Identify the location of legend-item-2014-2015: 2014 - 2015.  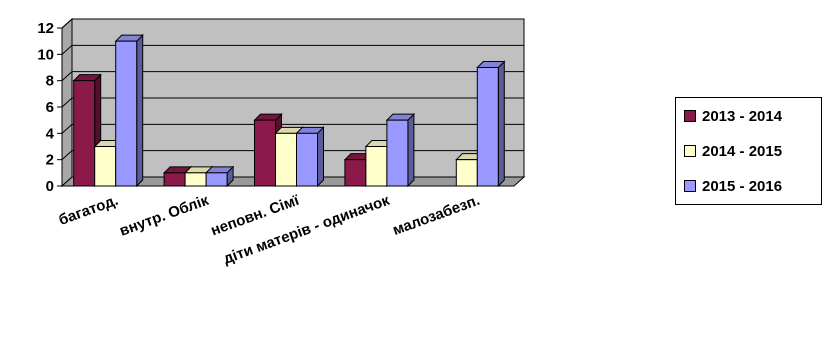
(733, 151).